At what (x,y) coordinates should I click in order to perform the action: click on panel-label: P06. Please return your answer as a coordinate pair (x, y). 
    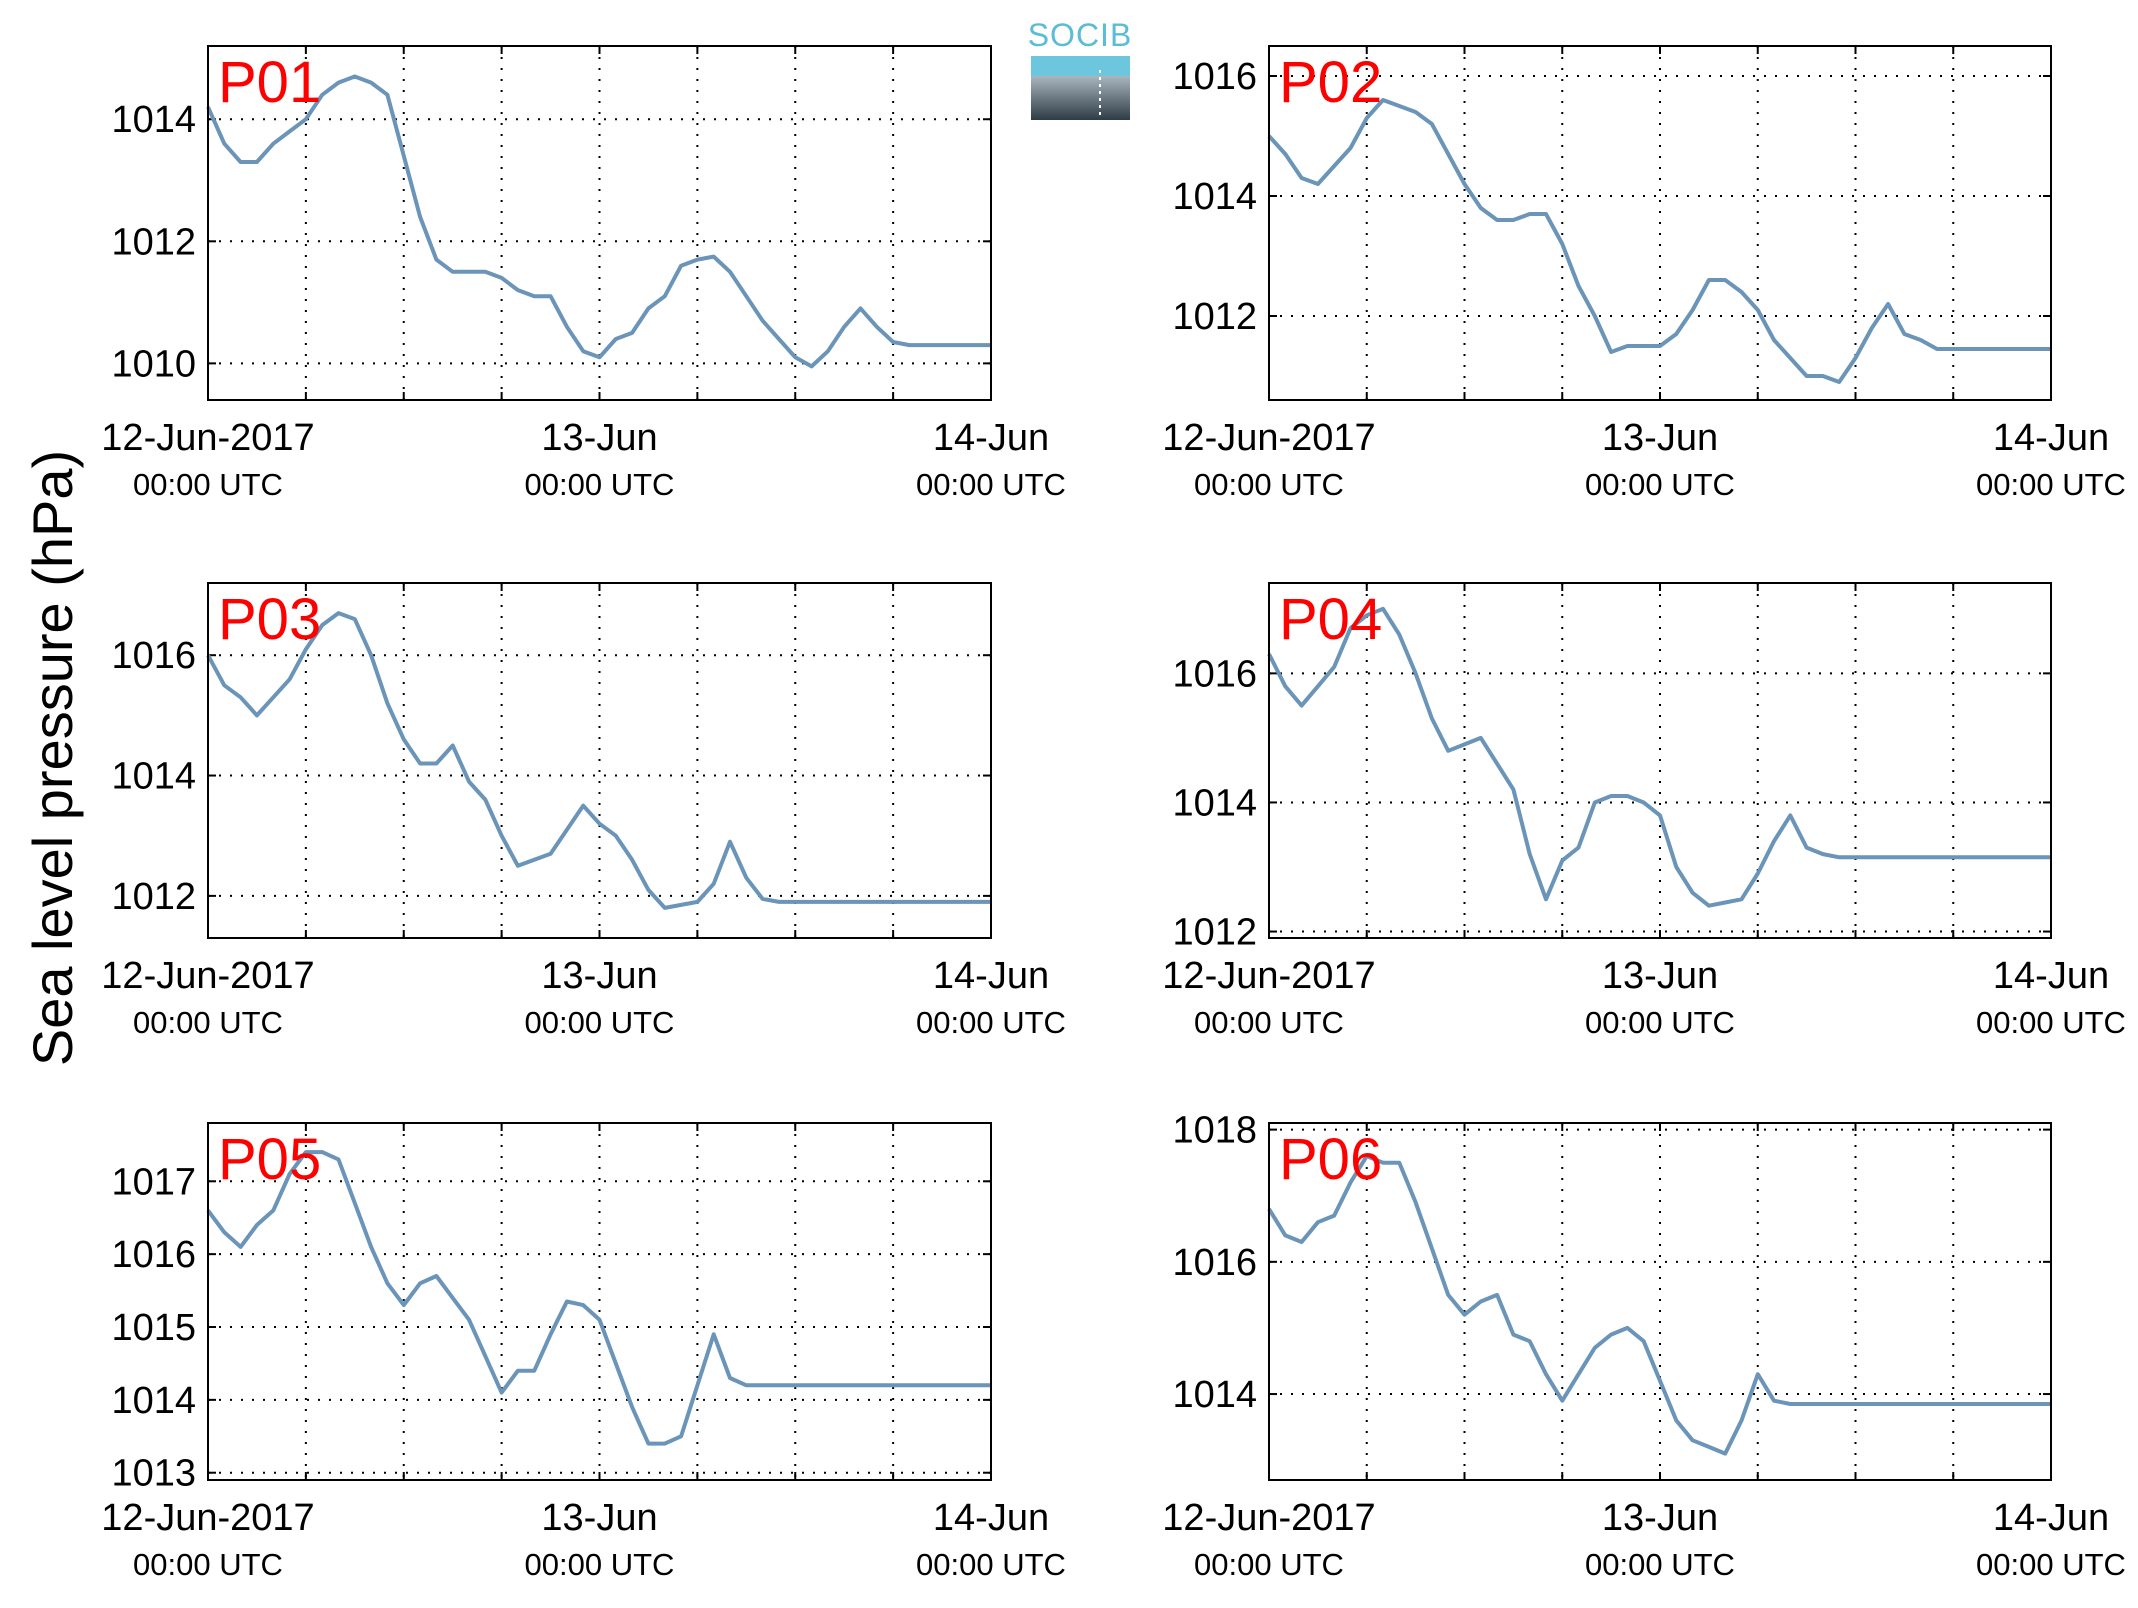
    Looking at the image, I should click on (1330, 1159).